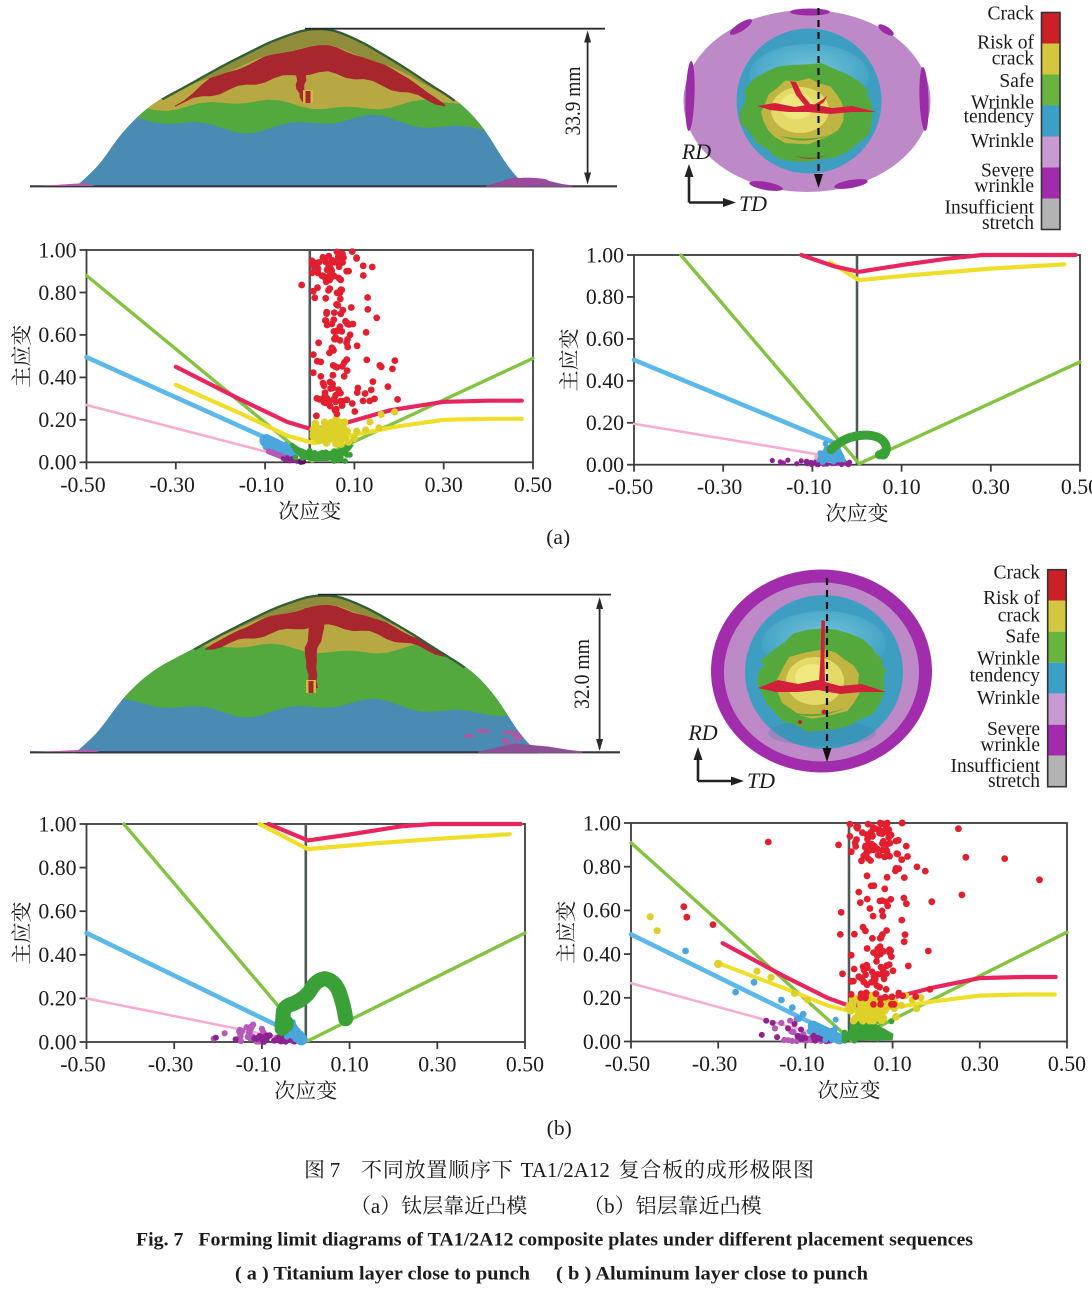 This screenshot has width=1092, height=1301. Describe the element at coordinates (565, 1170) in the screenshot. I see `svg-text: TA1/2A12` at that location.